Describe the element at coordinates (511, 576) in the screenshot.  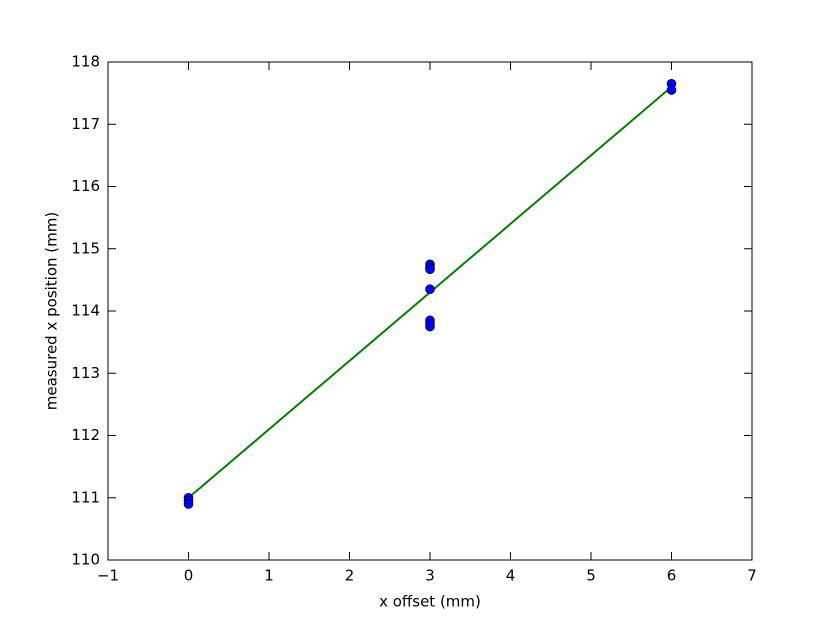
I see `x-tick-label: 4` at that location.